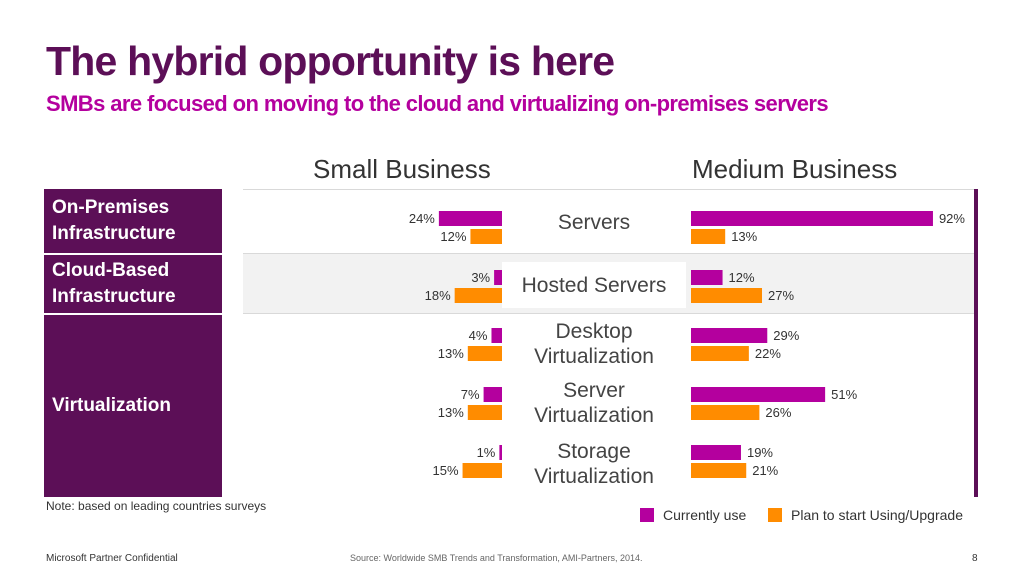 Image resolution: width=1024 pixels, height=576 pixels. What do you see at coordinates (492, 394) in the screenshot?
I see `bar-small-server-virtualization-current` at bounding box center [492, 394].